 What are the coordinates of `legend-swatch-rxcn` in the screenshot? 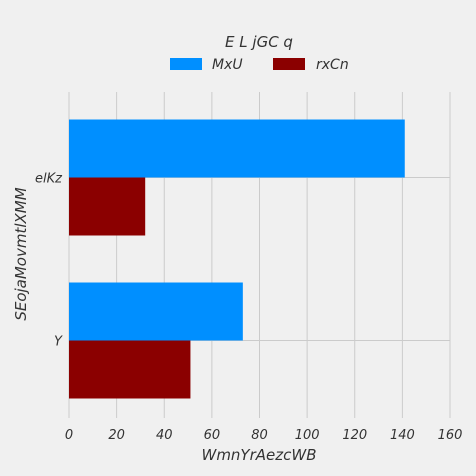 It's located at (289, 64).